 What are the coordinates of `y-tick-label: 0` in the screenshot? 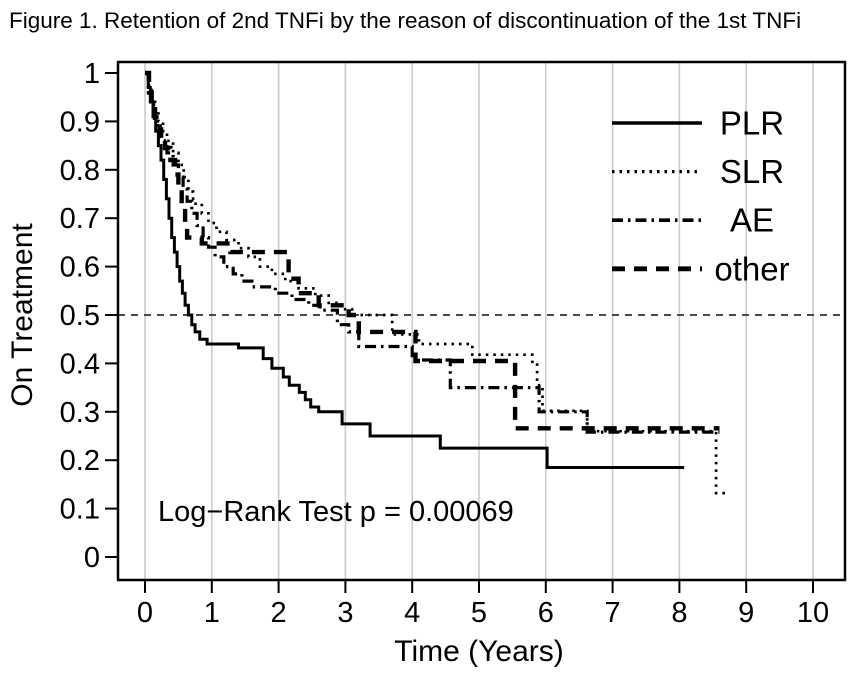 It's located at (92, 558).